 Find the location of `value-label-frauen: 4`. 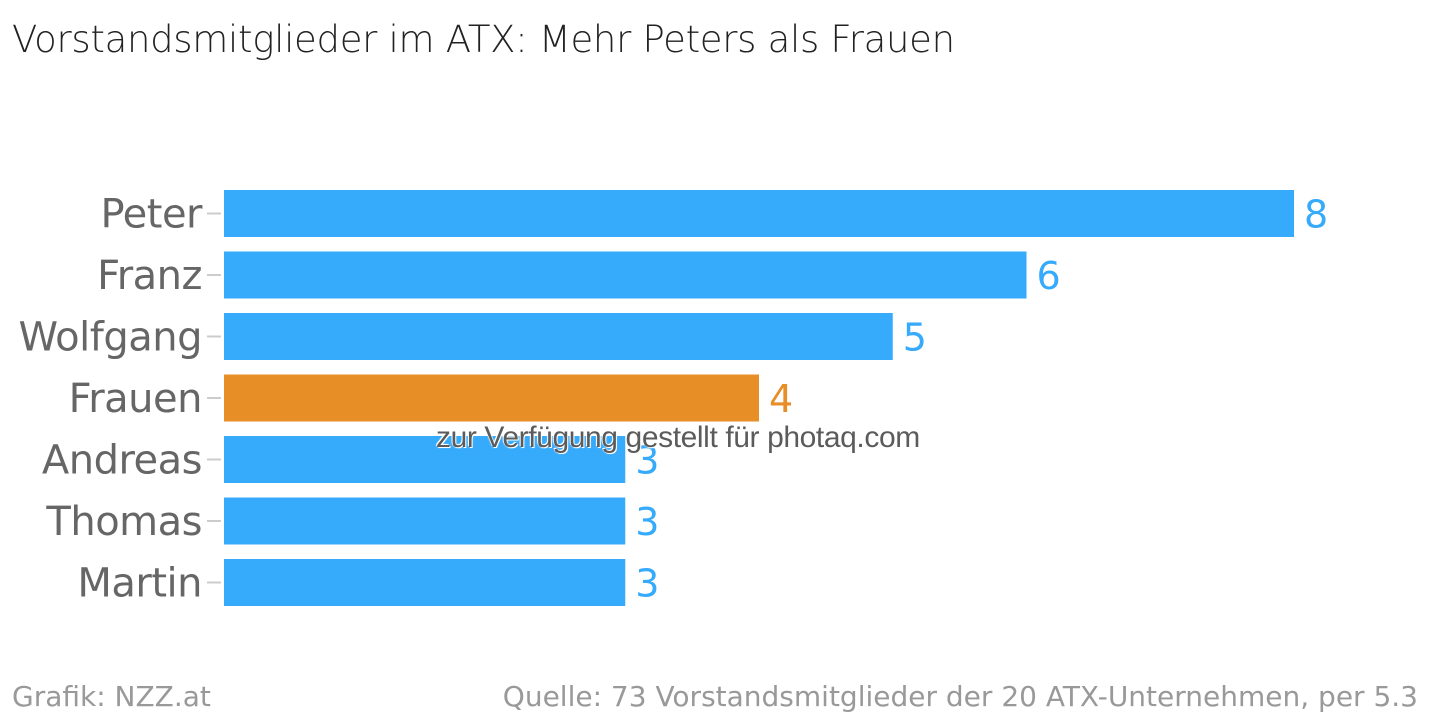

value-label-frauen: 4 is located at coordinates (781, 399).